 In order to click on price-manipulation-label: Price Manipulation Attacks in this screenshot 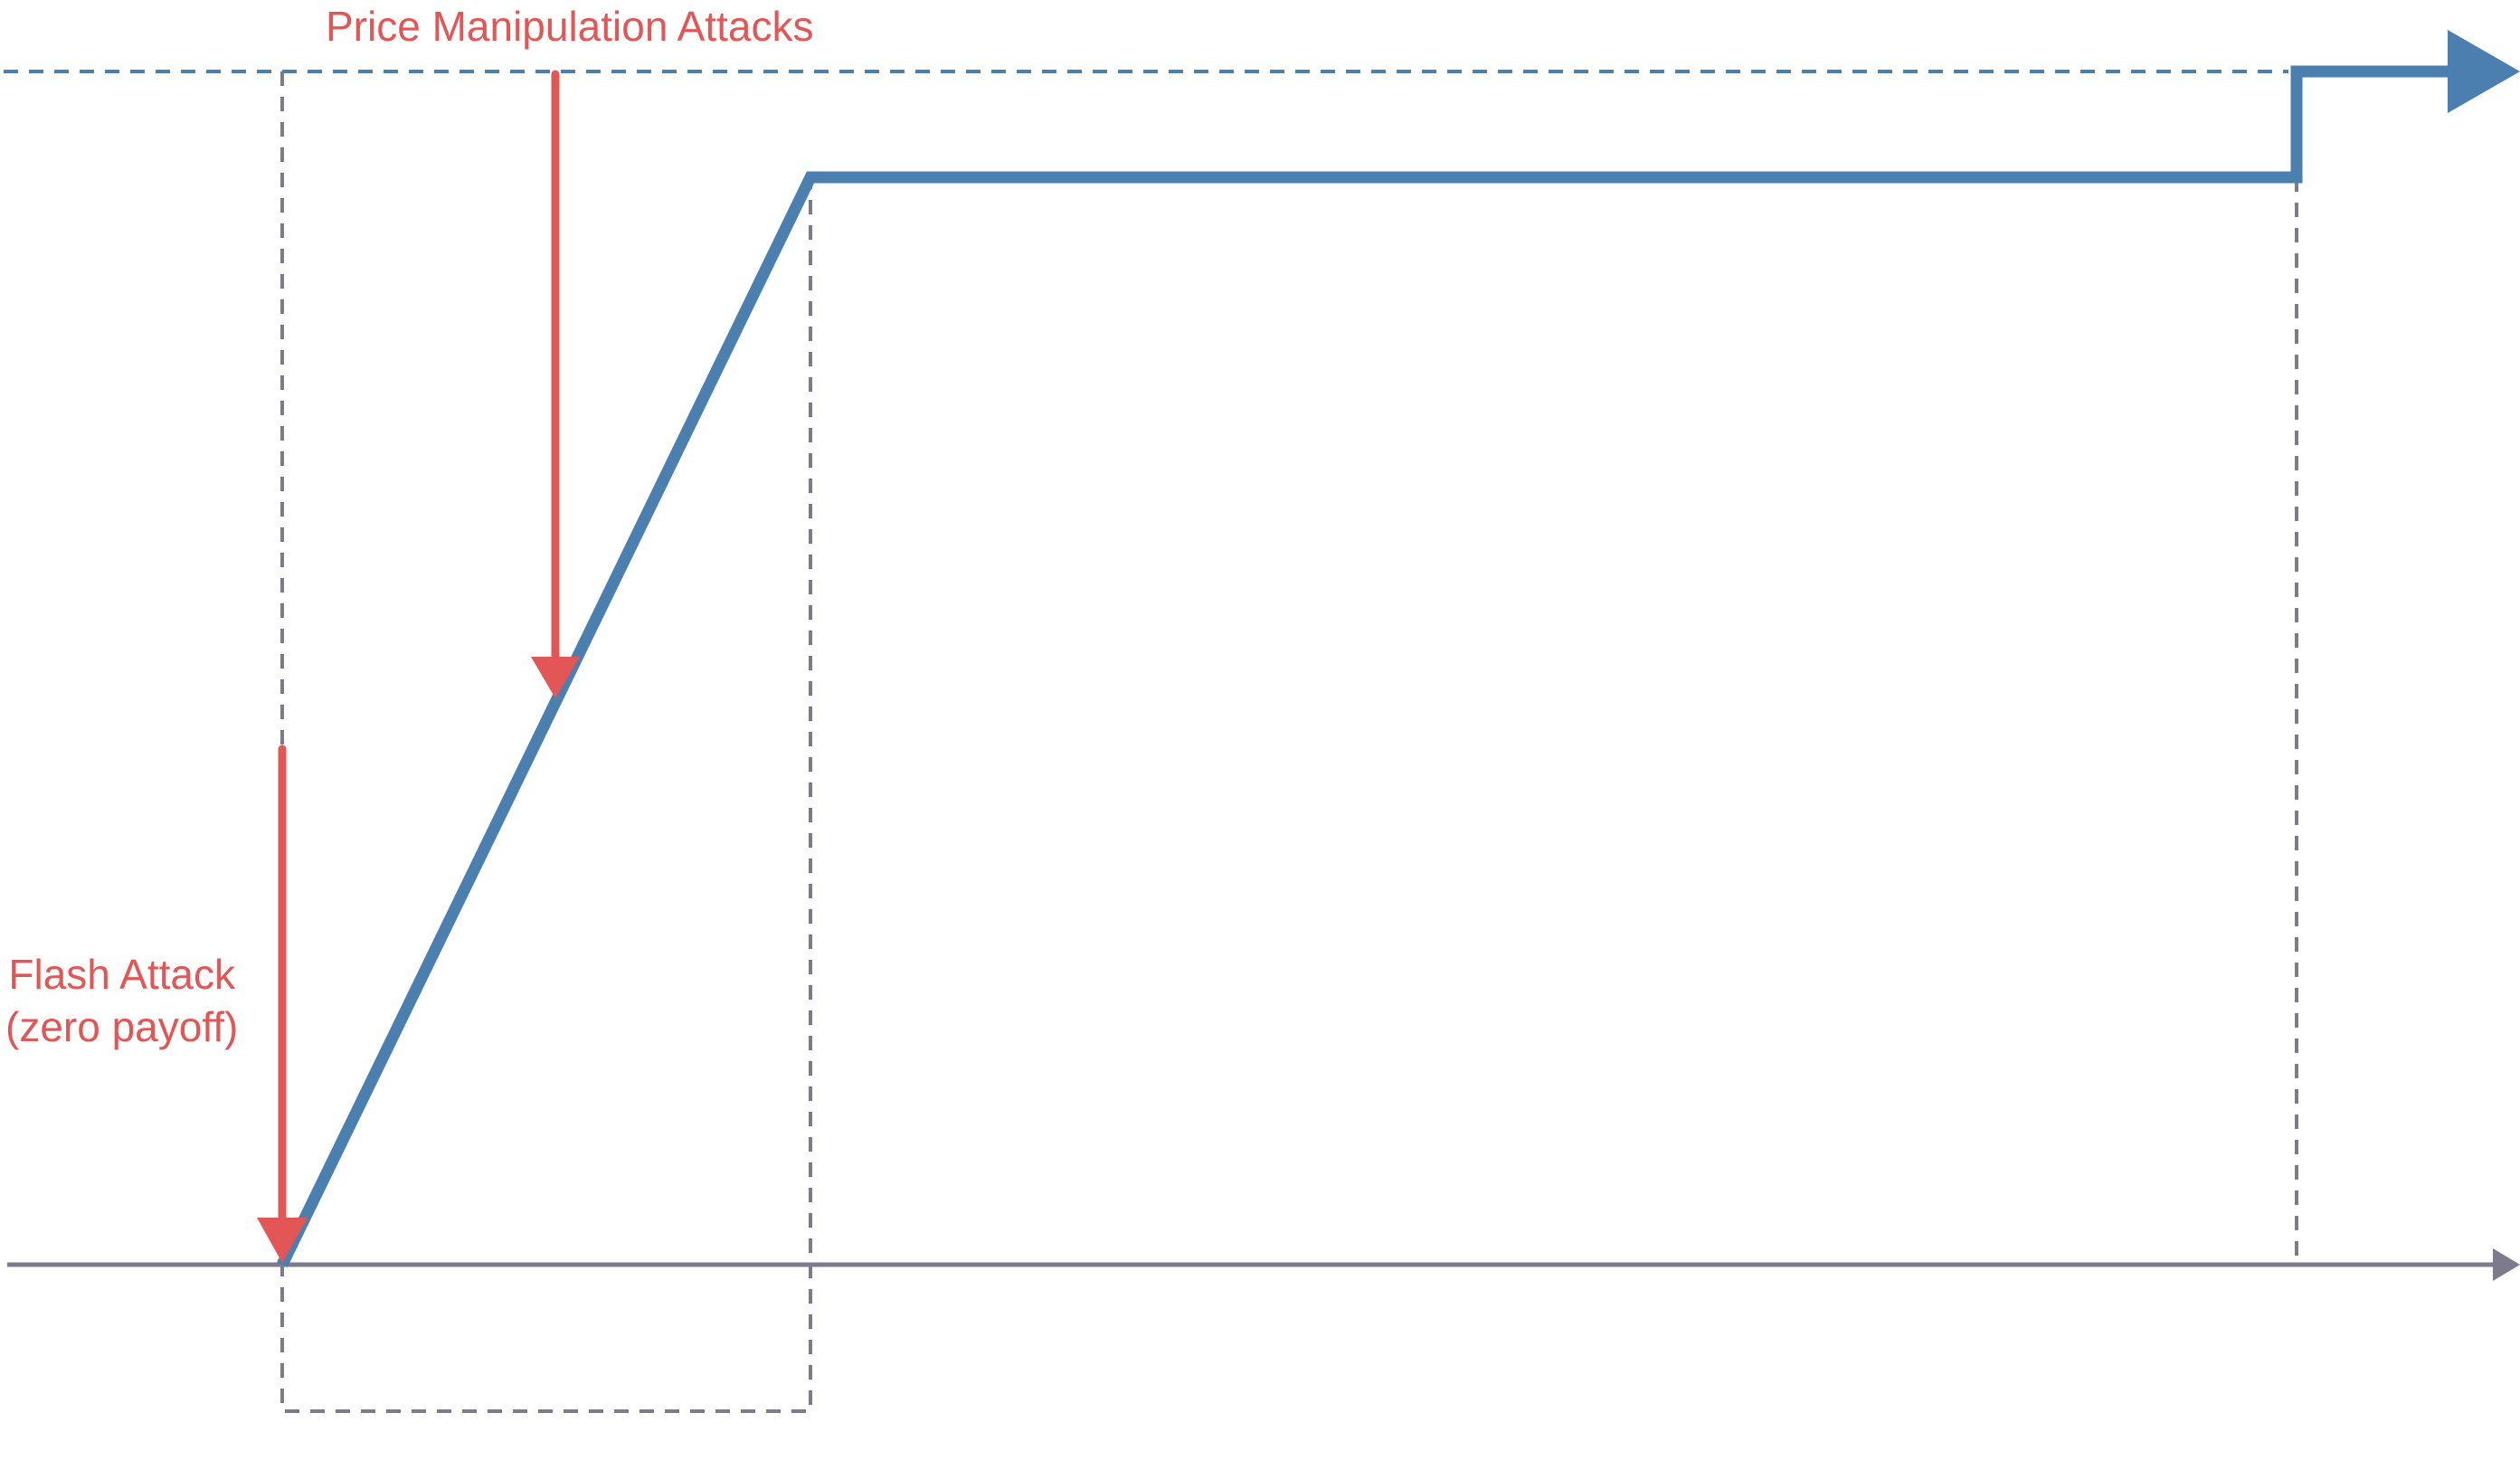, I will do `click(570, 26)`.